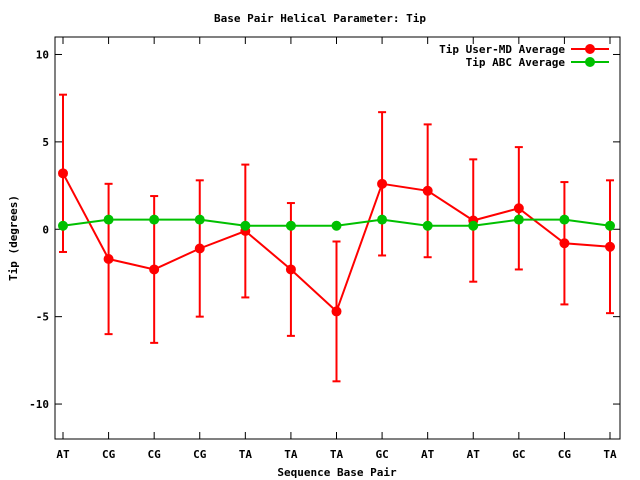  What do you see at coordinates (320, 18) in the screenshot?
I see `chart-title: Base Pair Helical Parameter: Tip` at bounding box center [320, 18].